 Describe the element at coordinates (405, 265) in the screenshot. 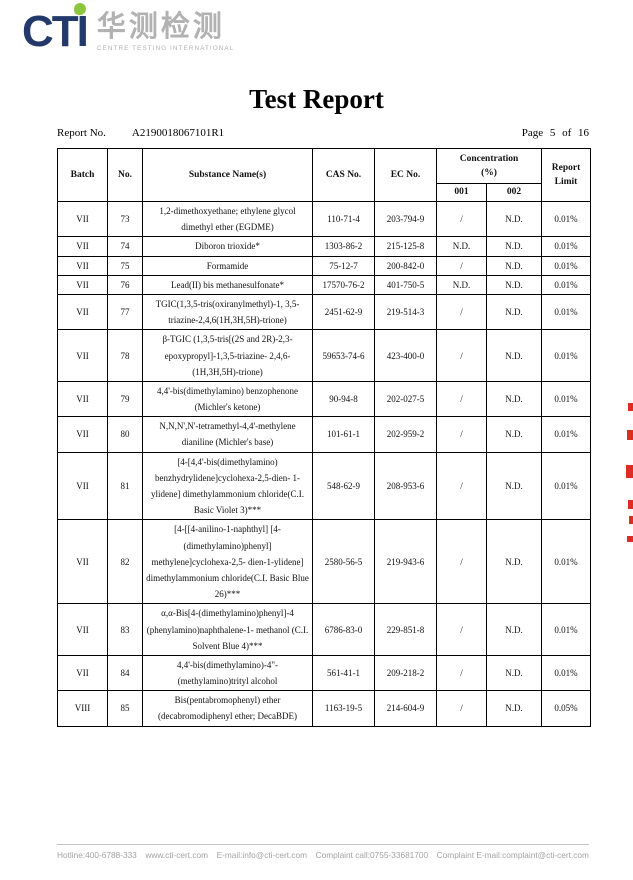

I see `cell-ec: 200-842-0` at that location.